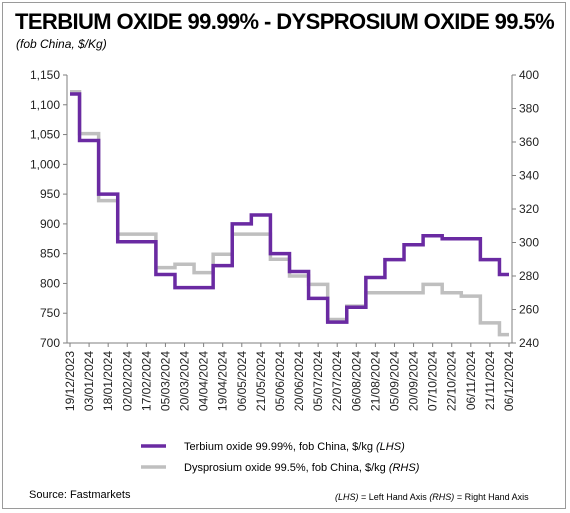  I want to click on x-tick-label: 04/04/2024, so click(204, 381).